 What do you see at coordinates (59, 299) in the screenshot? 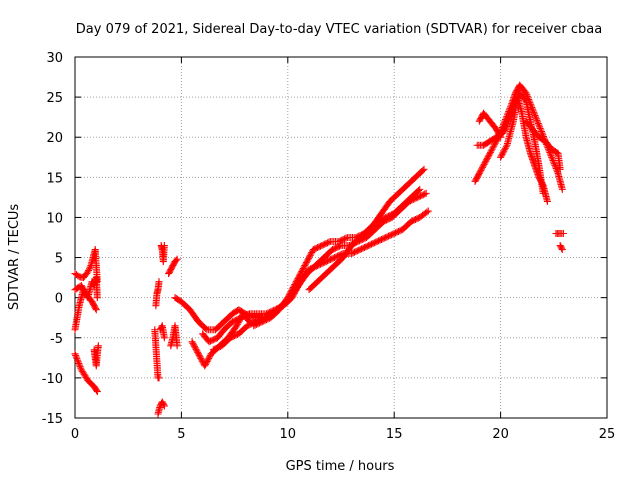
I see `y-tick-label: 0` at bounding box center [59, 299].